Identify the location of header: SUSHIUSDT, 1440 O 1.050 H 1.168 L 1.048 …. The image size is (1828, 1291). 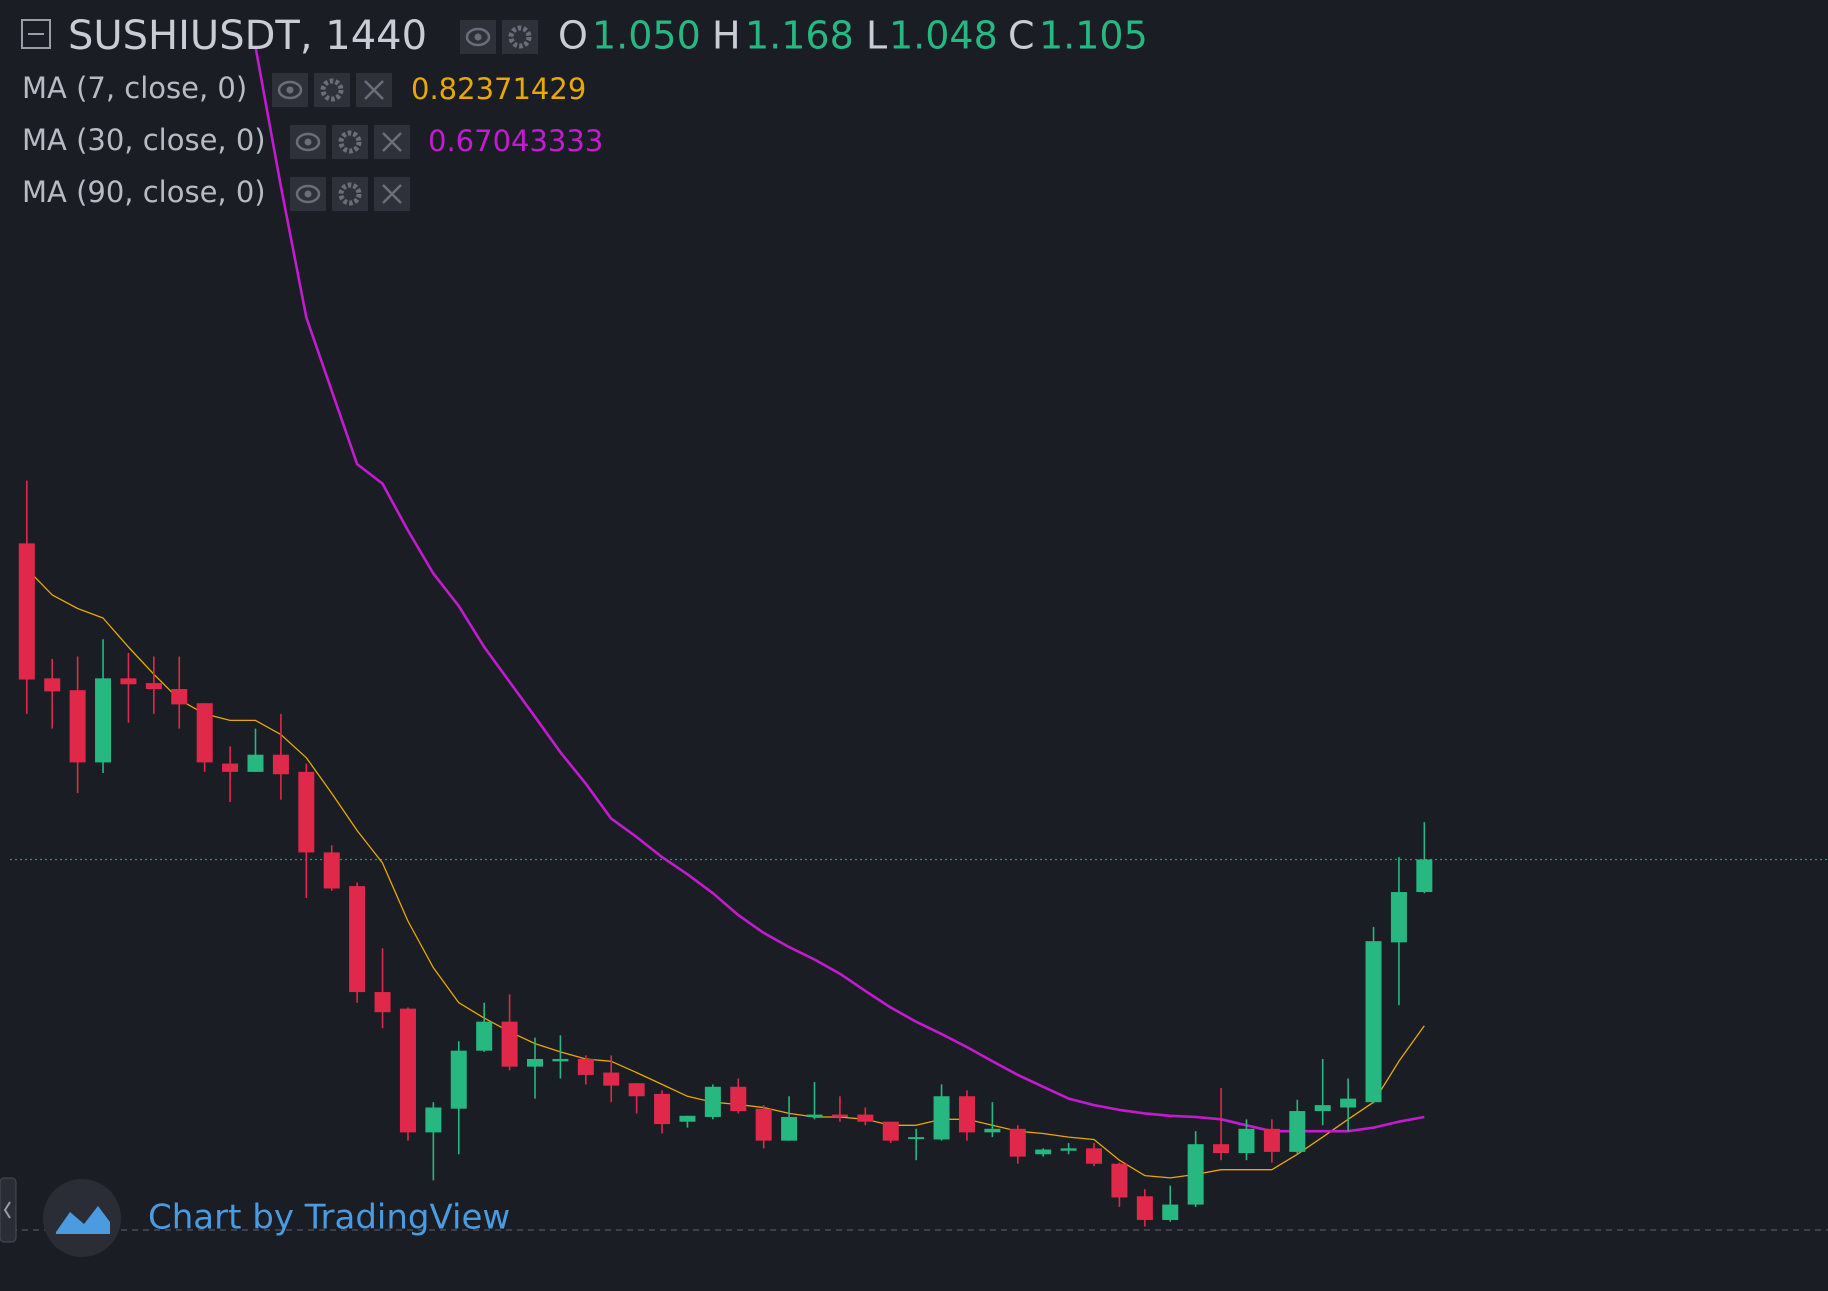
(584, 111).